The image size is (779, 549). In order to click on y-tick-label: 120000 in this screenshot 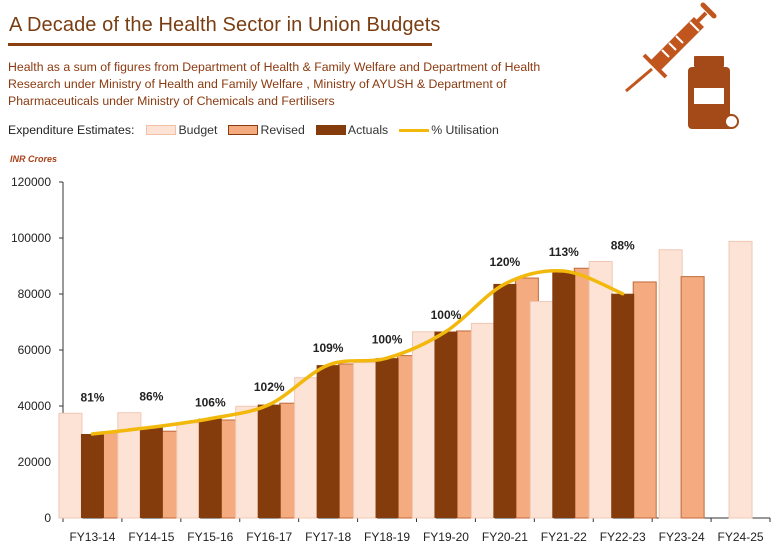, I will do `click(31, 182)`.